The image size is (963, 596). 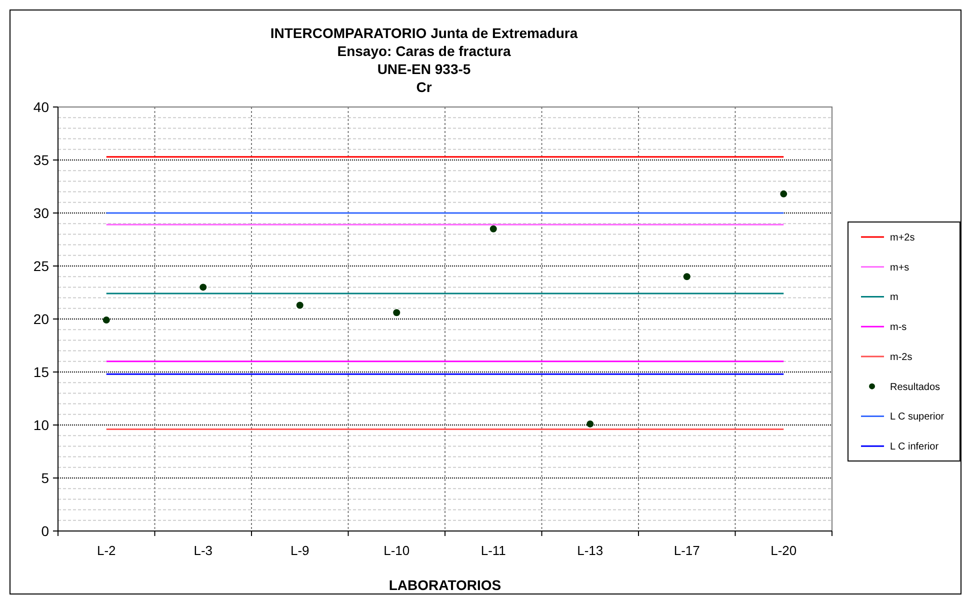 What do you see at coordinates (917, 417) in the screenshot?
I see `legend-label: L C superior` at bounding box center [917, 417].